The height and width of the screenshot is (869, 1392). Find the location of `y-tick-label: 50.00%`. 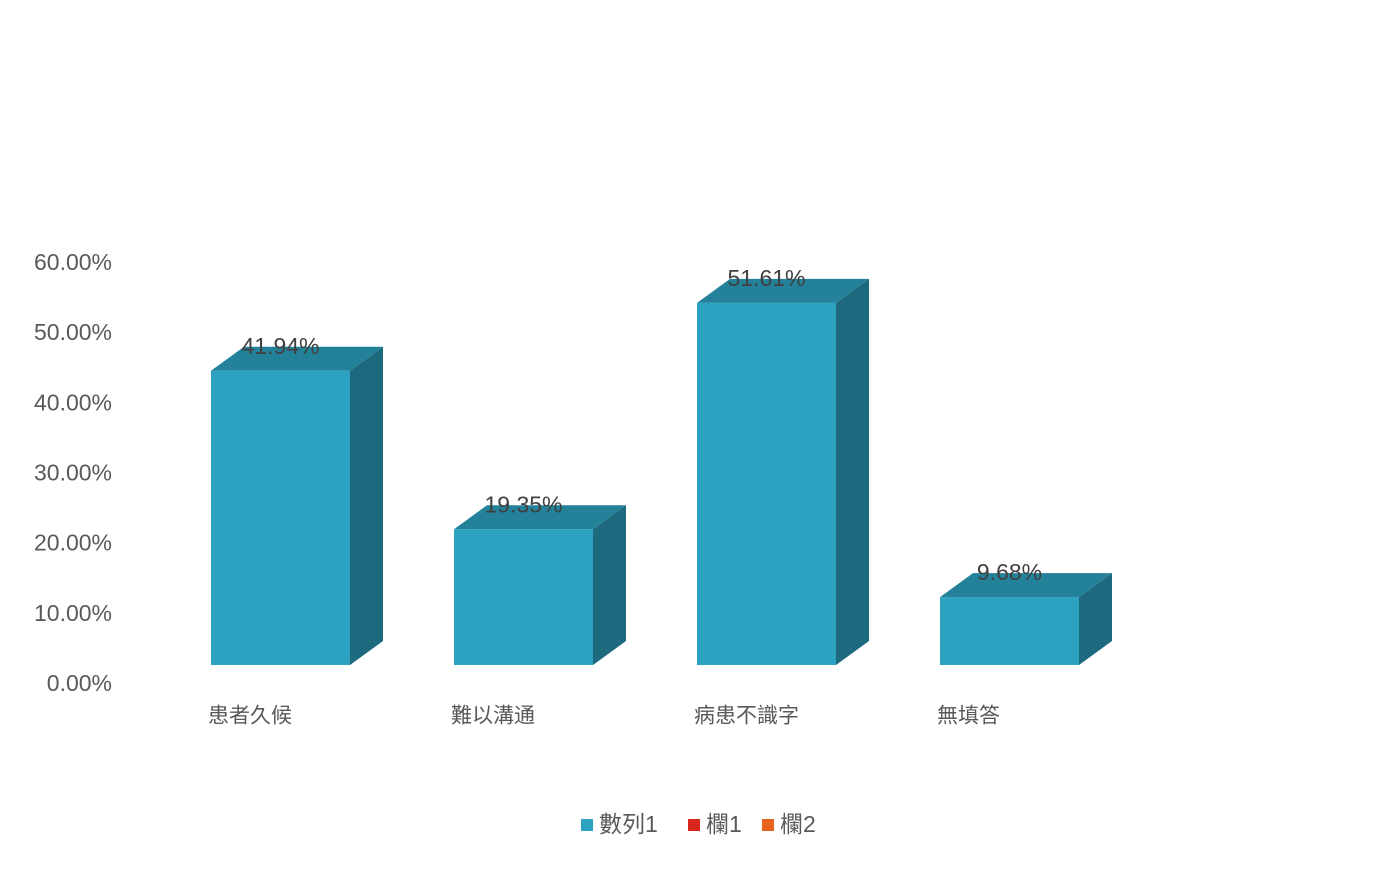

y-tick-label: 50.00% is located at coordinates (73, 332).